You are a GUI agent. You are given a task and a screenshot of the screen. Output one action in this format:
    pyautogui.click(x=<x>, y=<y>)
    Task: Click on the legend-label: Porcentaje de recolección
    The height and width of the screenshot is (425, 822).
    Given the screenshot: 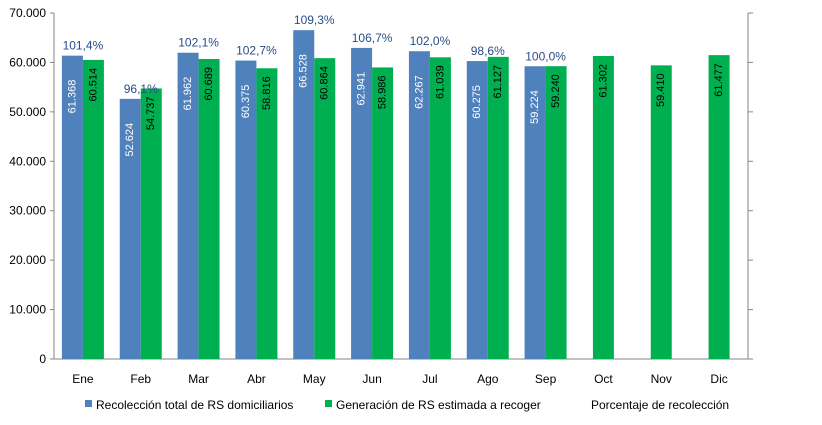 What is the action you would take?
    pyautogui.click(x=660, y=405)
    